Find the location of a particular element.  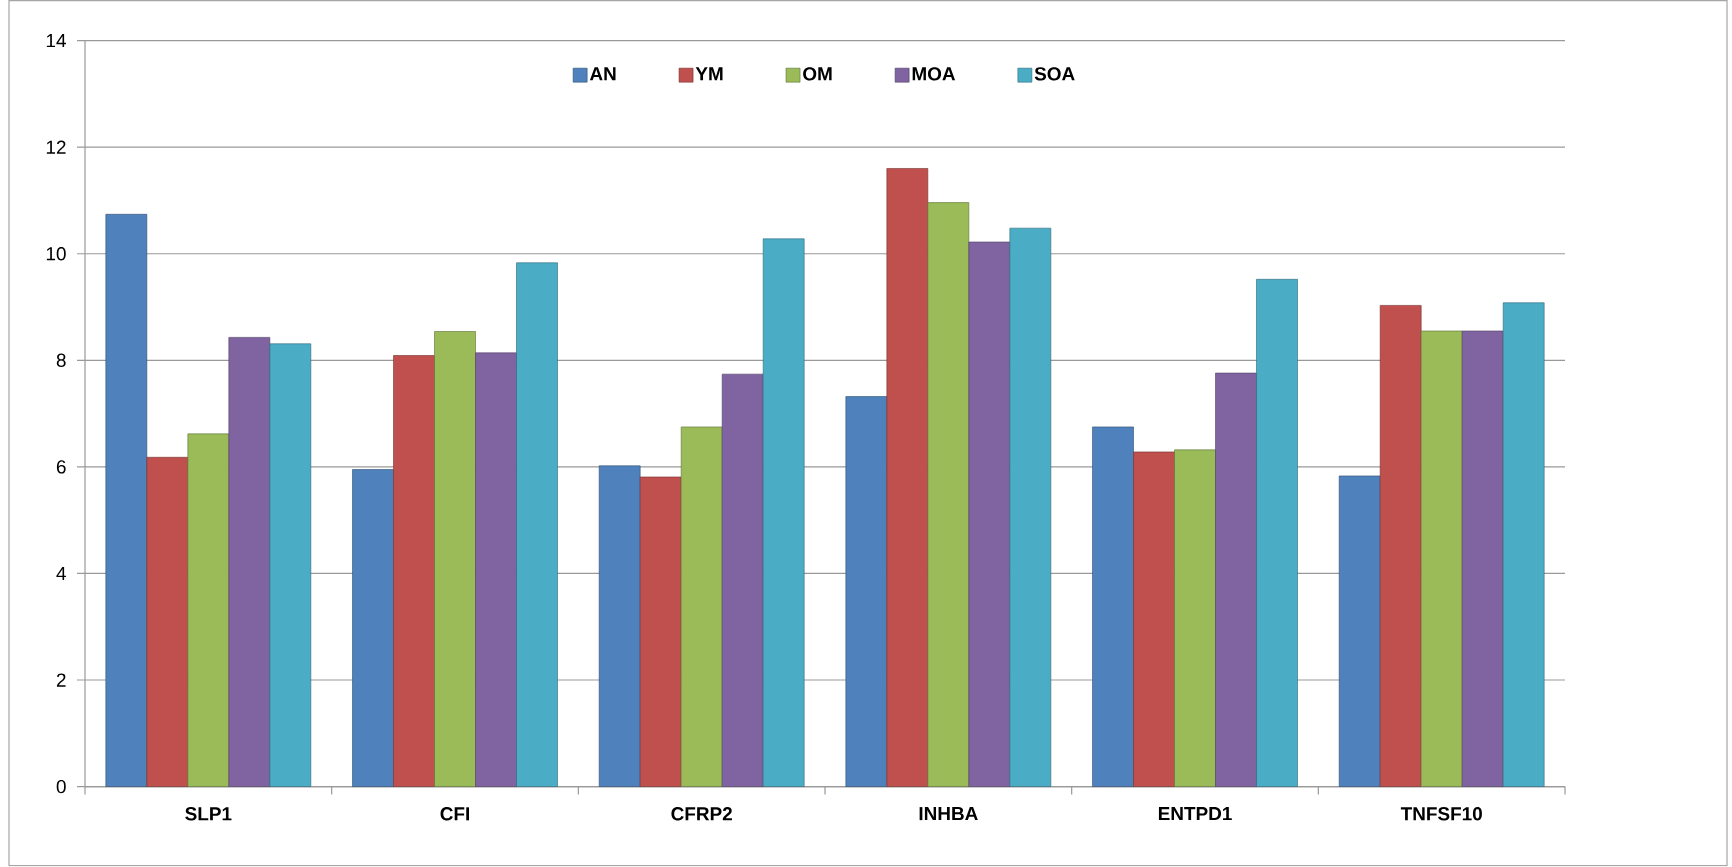

legend-label: SOA is located at coordinates (1054, 74).